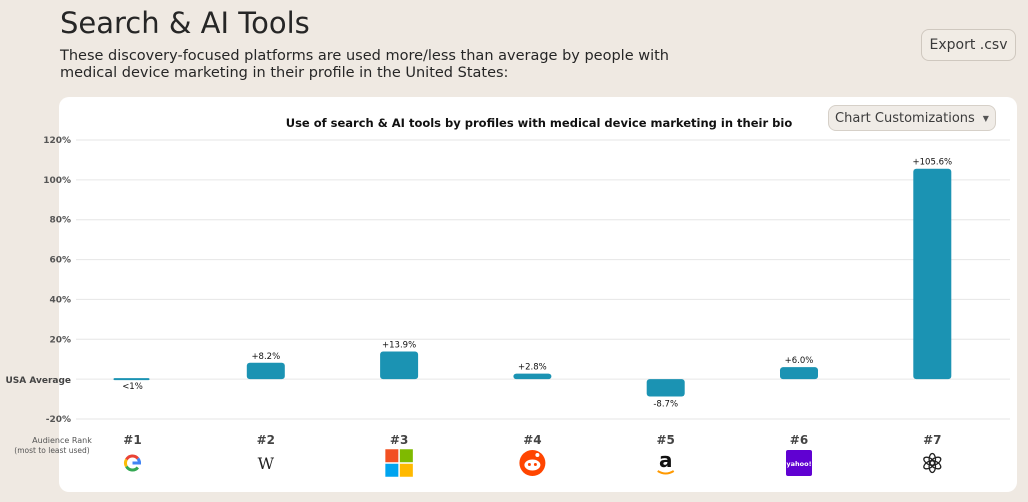 The image size is (1028, 502). What do you see at coordinates (933, 163) in the screenshot?
I see `data-label: +105.6%` at bounding box center [933, 163].